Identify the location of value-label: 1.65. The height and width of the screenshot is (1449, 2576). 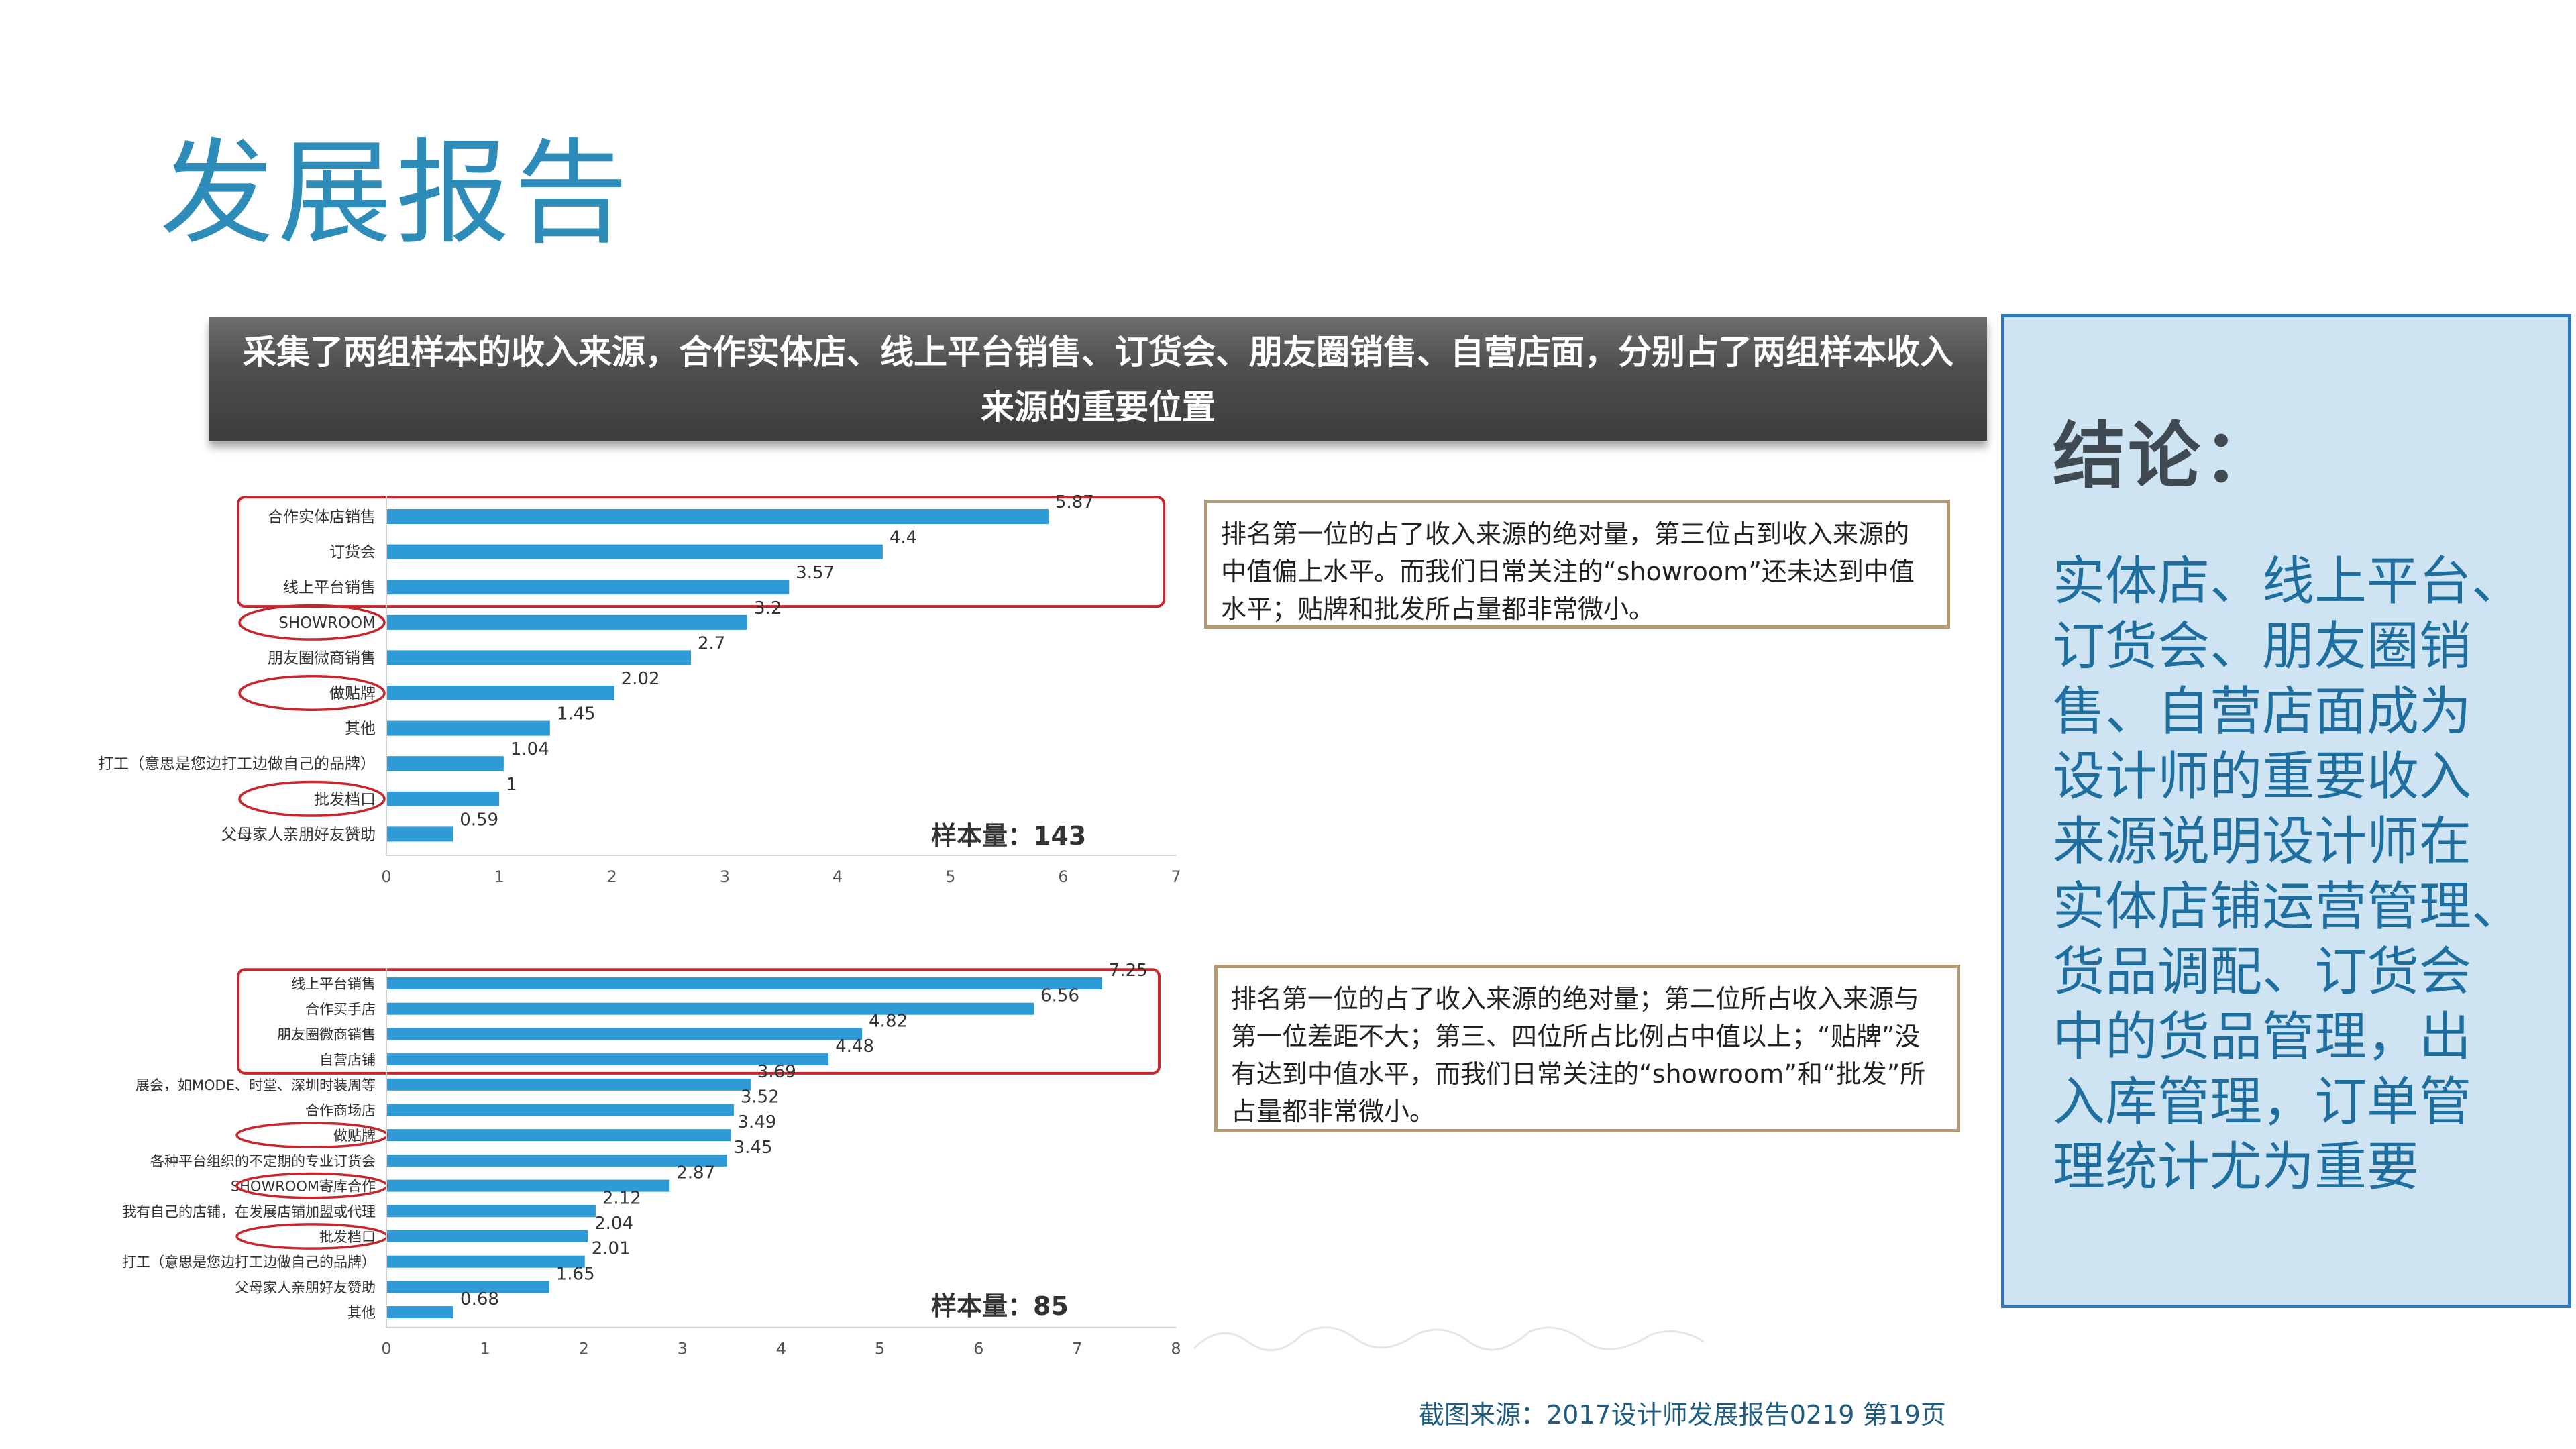
(575, 1274).